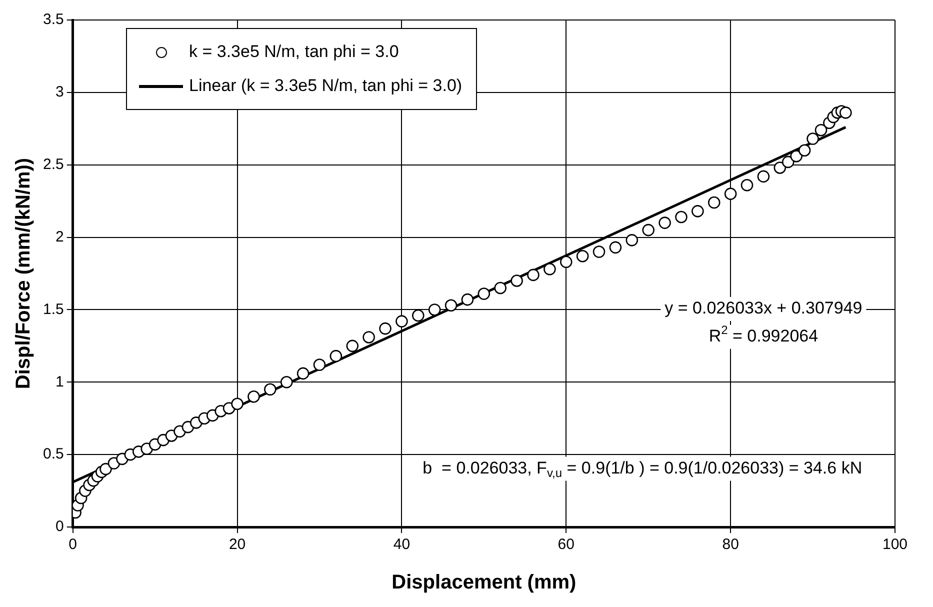  Describe the element at coordinates (484, 583) in the screenshot. I see `x-axis-title: Displacement (mm)` at that location.